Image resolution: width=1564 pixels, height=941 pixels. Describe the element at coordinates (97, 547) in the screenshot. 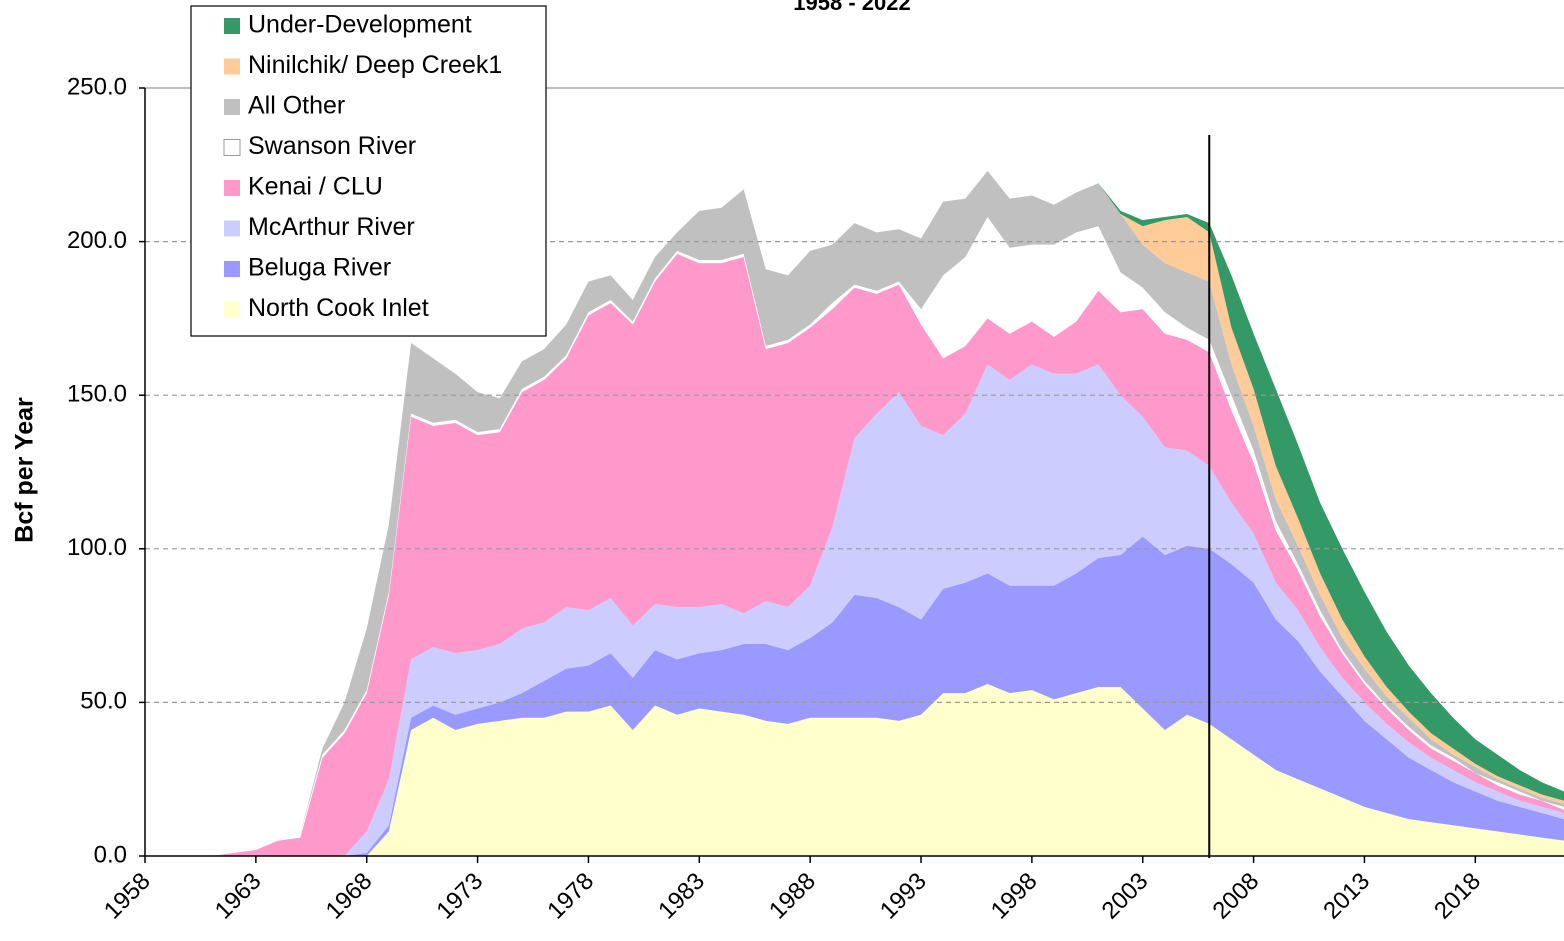

I see `y-tick-label: 100.0` at that location.